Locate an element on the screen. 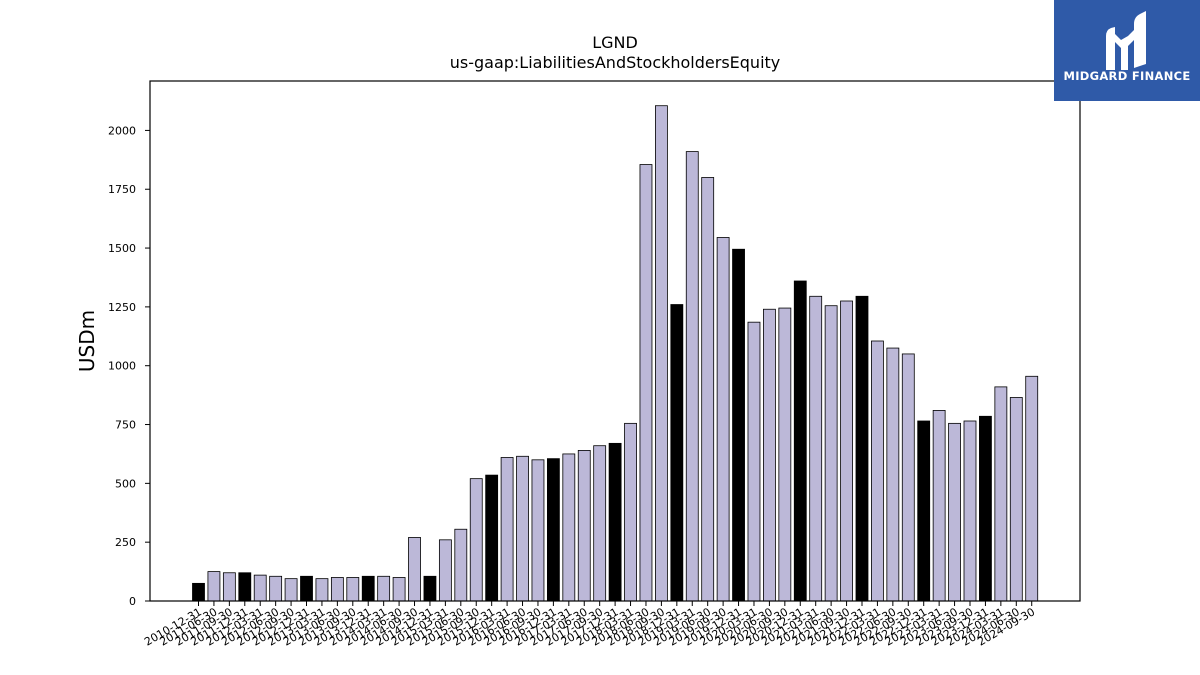  midgard-logo: MIDGARD FINANCE is located at coordinates (1127, 50).